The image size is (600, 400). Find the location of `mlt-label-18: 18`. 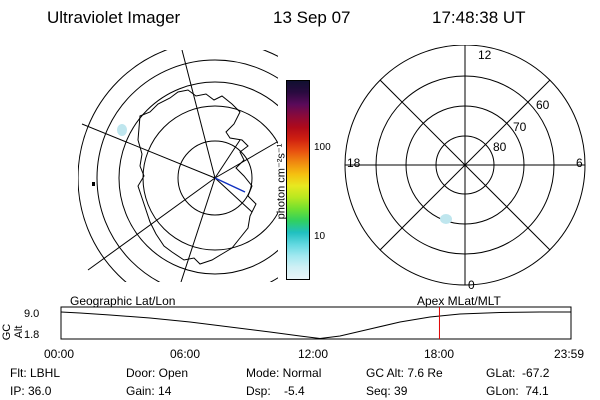

mlt-label-18: 18 is located at coordinates (354, 163).